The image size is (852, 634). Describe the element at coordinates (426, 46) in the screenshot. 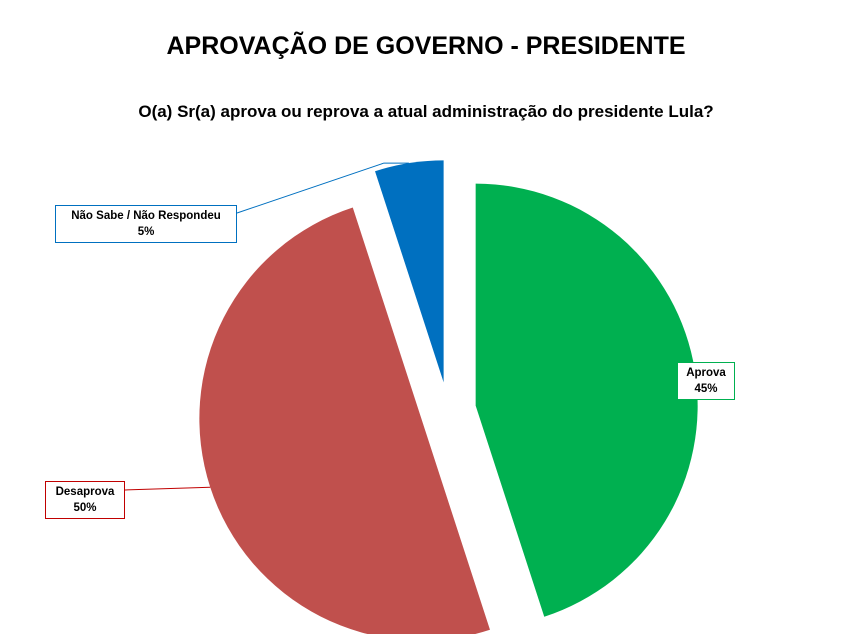

I see `chart-title: APROVAÇÃO DE GOVERNO - PRESIDENTE` at that location.